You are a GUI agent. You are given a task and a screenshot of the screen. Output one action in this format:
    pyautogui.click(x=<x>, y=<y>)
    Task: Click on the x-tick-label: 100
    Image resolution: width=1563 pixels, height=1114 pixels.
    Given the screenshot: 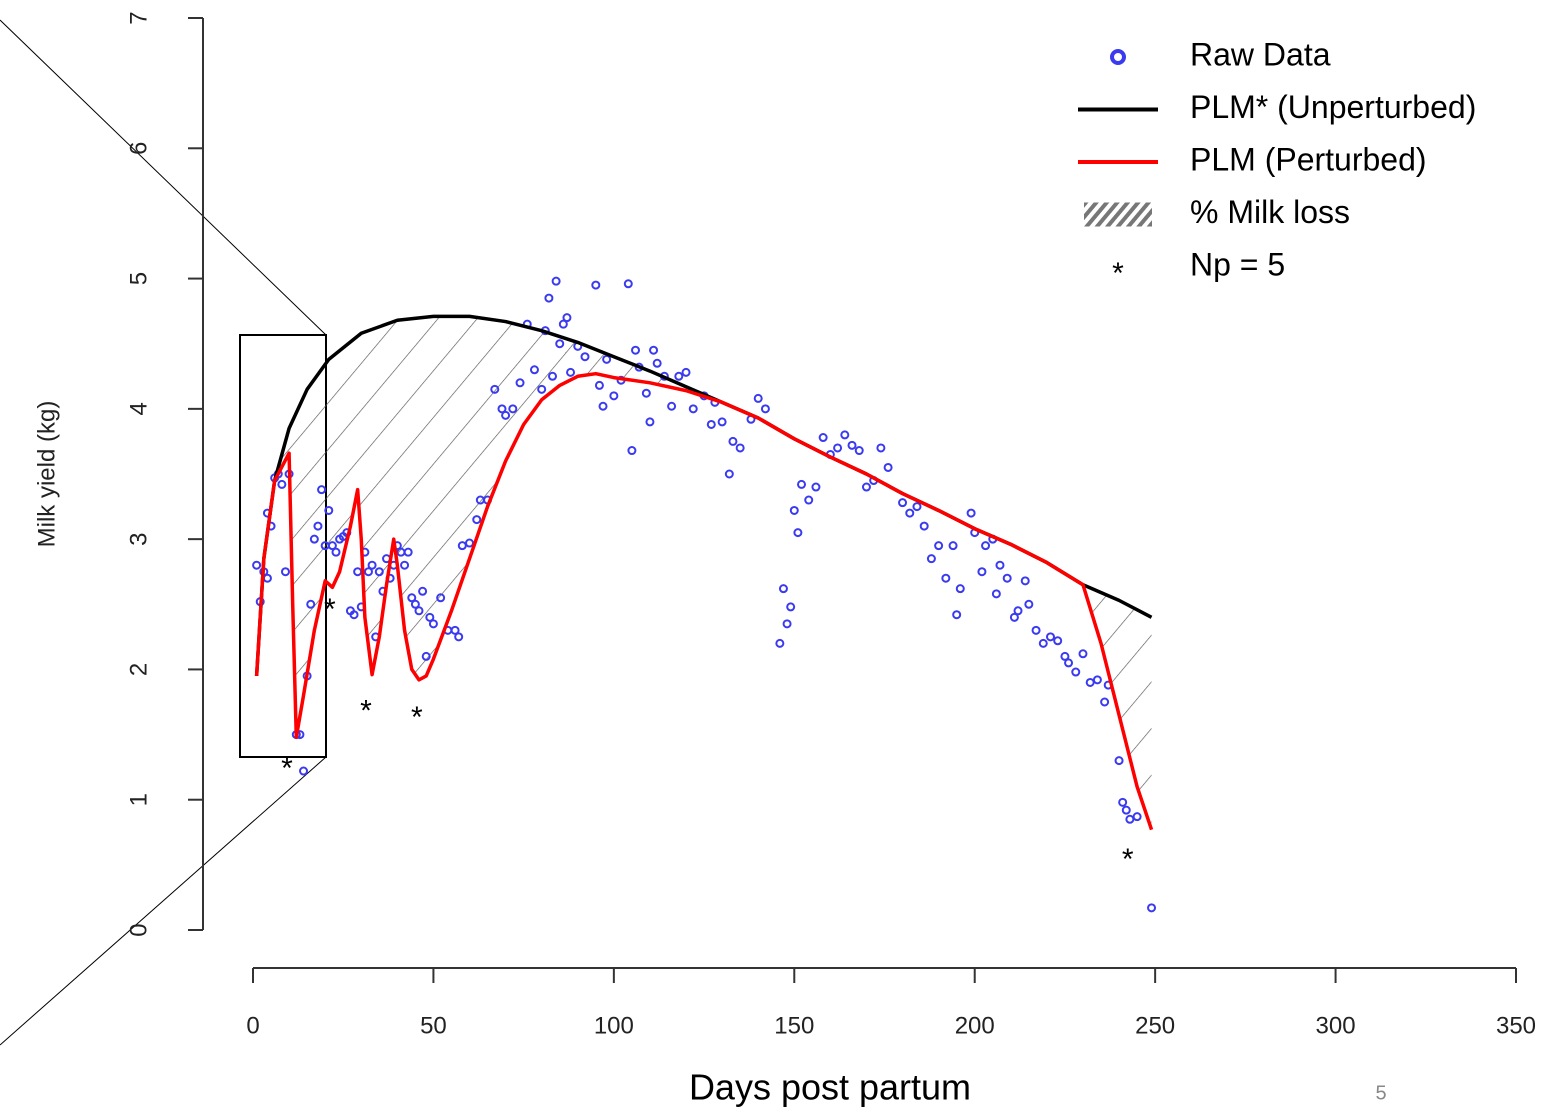 What is the action you would take?
    pyautogui.click(x=614, y=1025)
    